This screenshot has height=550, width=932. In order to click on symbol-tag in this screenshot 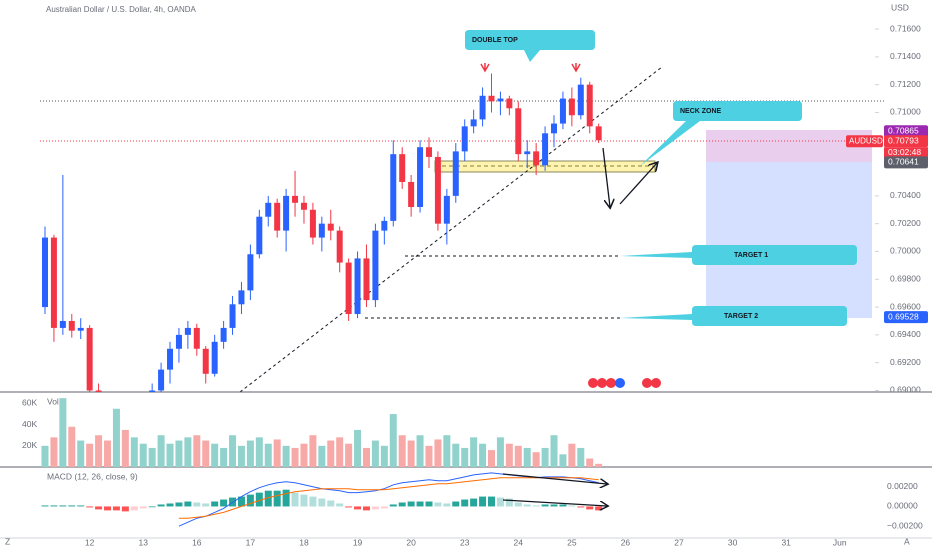, I will do `click(864, 141)`.